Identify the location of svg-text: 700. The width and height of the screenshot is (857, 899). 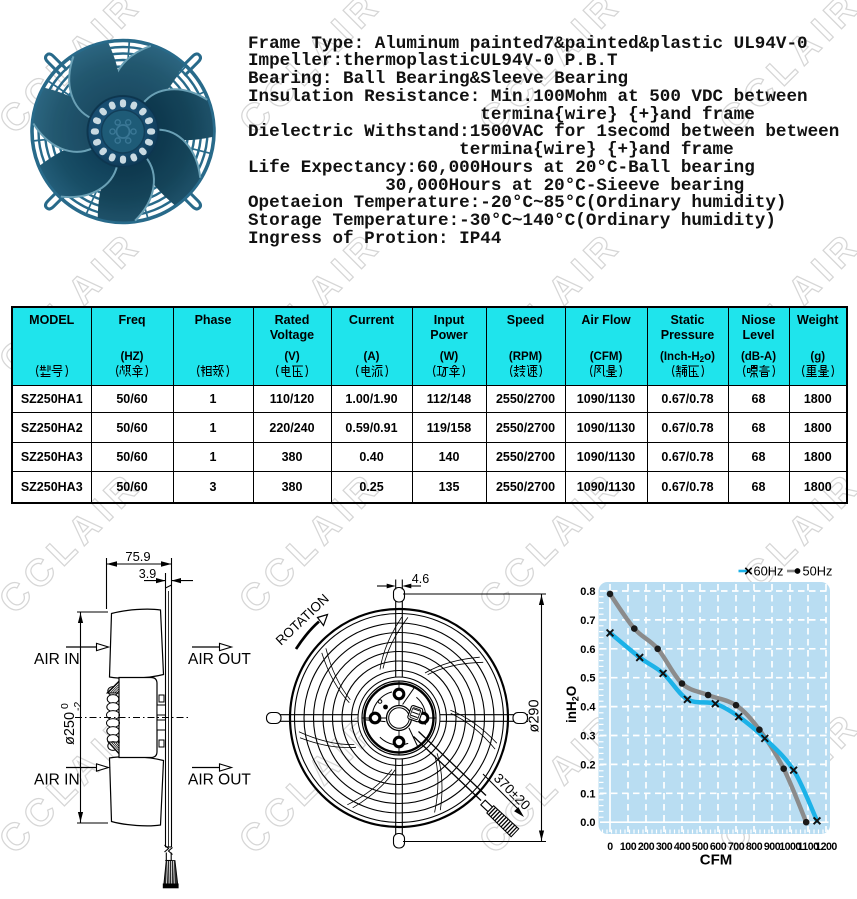
(736, 847).